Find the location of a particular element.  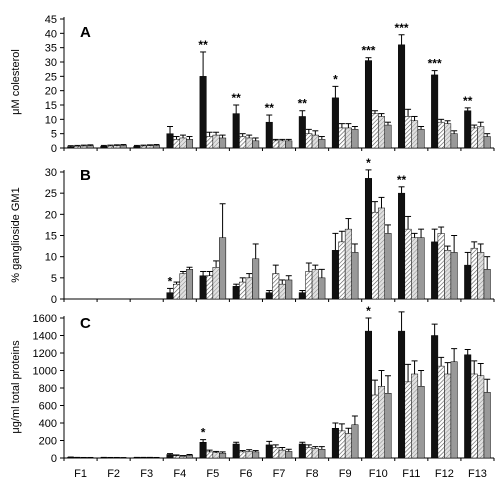

panel-a-significance: ****** ************** is located at coordinates (335, 68).